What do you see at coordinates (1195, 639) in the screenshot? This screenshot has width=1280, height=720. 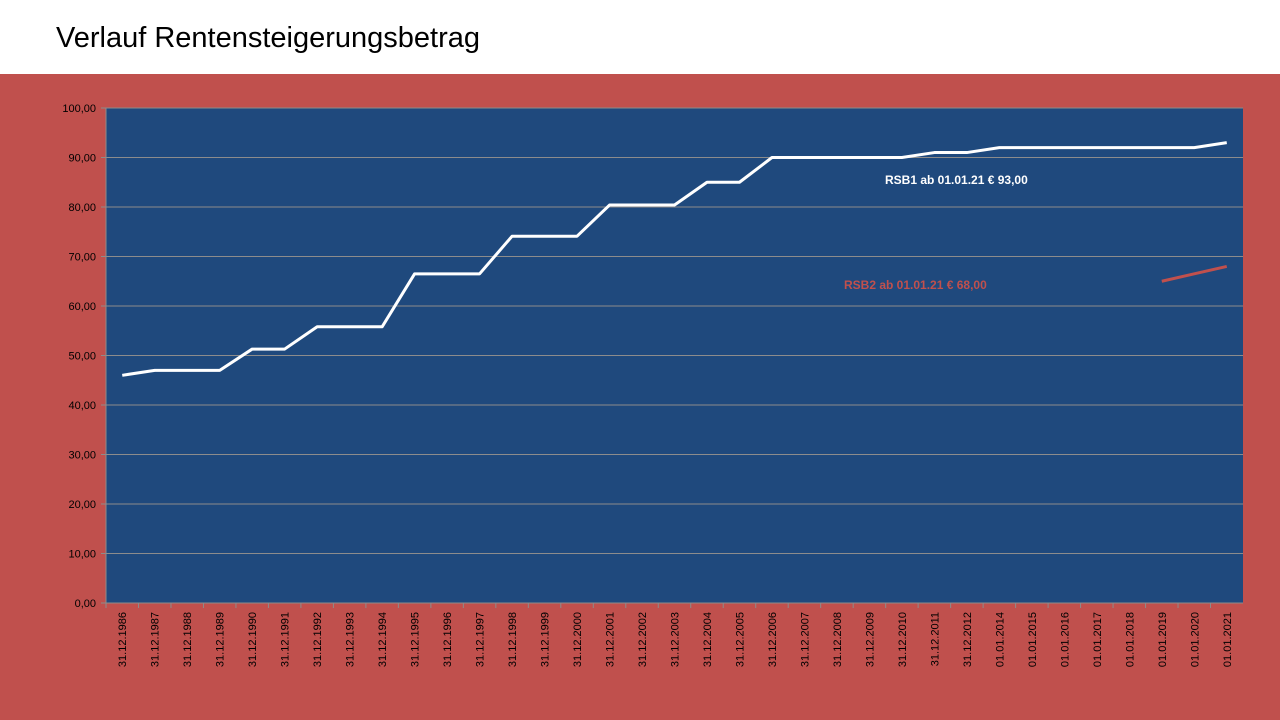 I see `x-tick-label: 01.01.2020` at bounding box center [1195, 639].